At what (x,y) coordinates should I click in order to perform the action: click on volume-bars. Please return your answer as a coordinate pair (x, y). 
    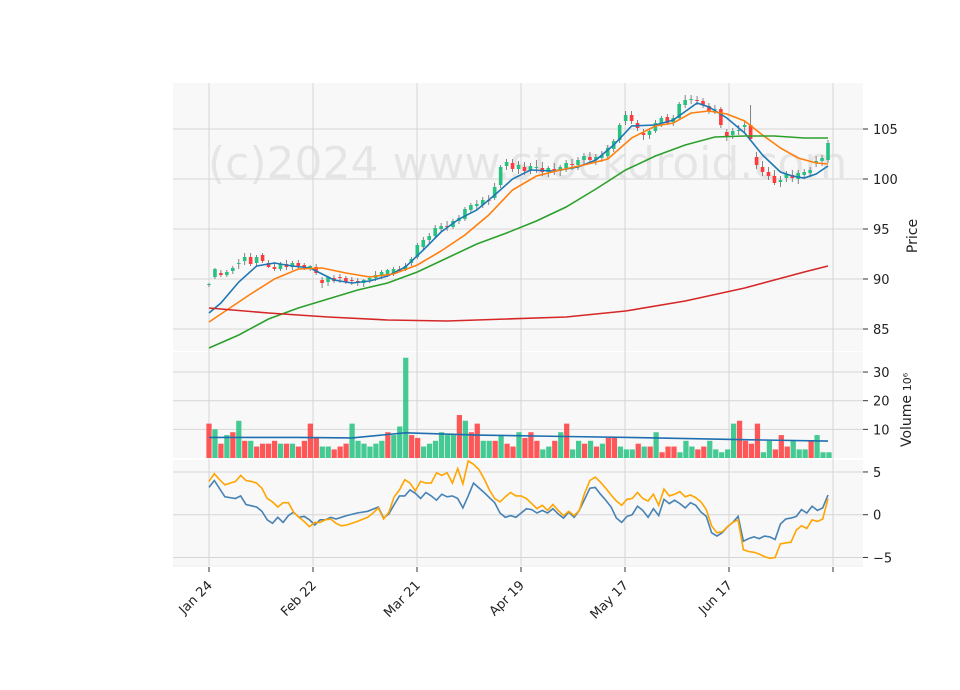
    Looking at the image, I should click on (519, 407).